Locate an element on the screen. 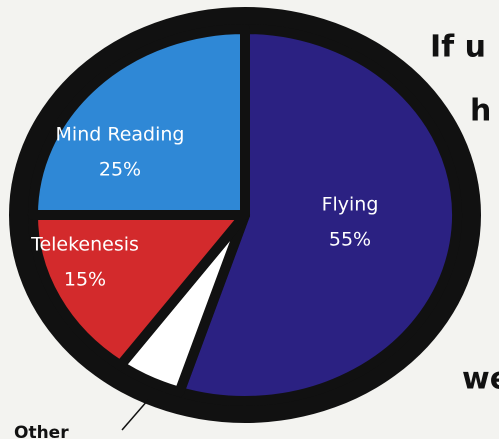  annotation: we is located at coordinates (480, 379).